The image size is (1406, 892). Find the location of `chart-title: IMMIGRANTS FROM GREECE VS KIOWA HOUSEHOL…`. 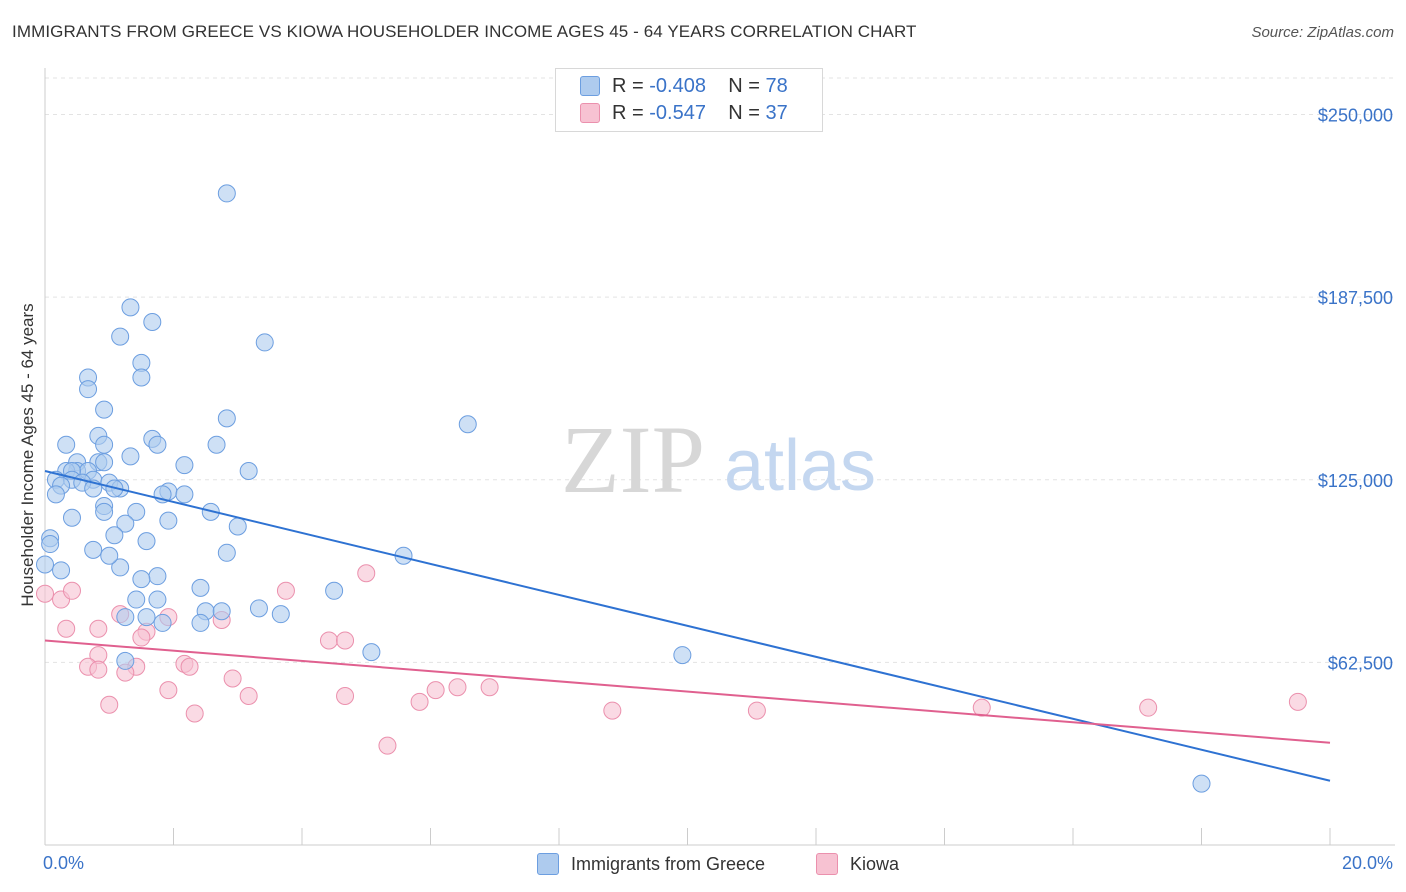

chart-title: IMMIGRANTS FROM GREECE VS KIOWA HOUSEHOL… is located at coordinates (464, 31).